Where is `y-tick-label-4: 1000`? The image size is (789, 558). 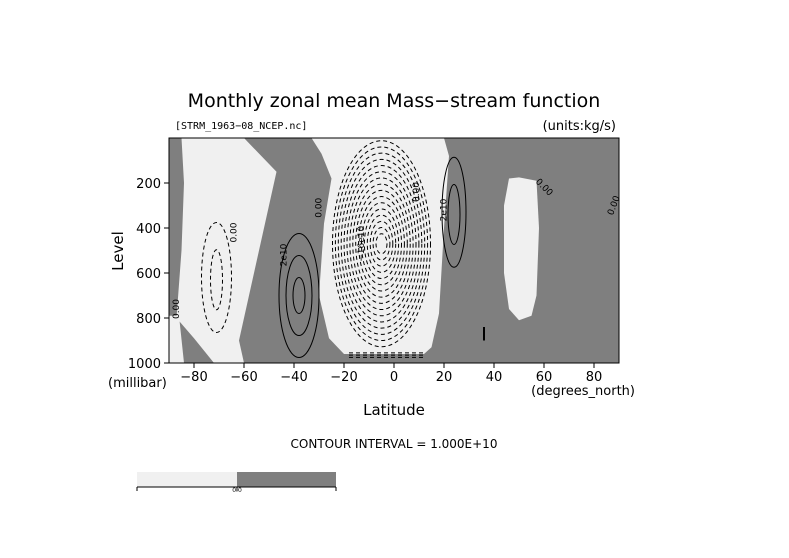
y-tick-label-4: 1000 is located at coordinates (144, 364).